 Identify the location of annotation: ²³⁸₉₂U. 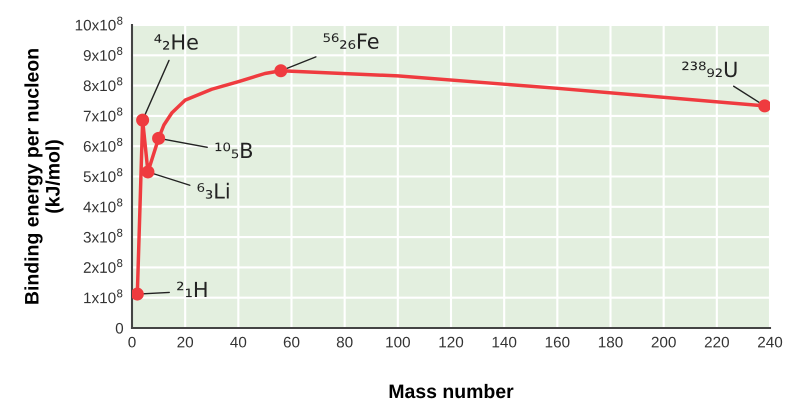
(709, 69).